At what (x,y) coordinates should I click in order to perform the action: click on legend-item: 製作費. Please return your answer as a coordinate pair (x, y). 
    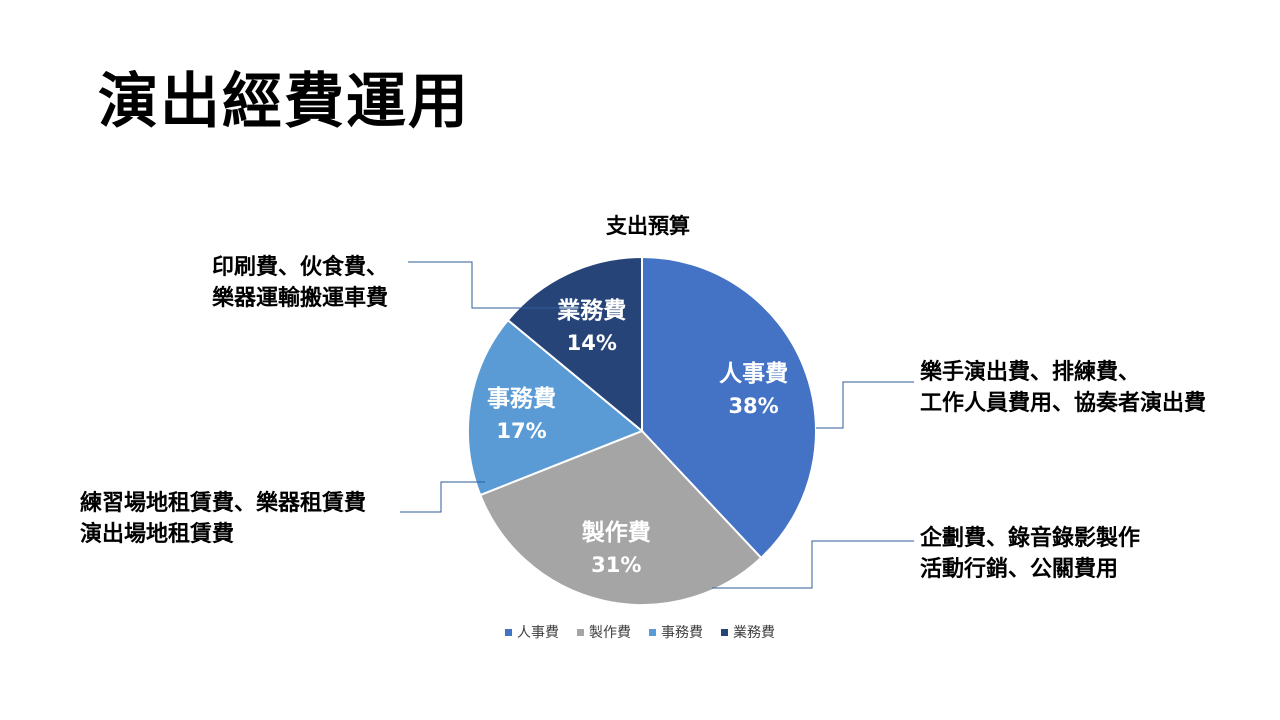
    Looking at the image, I should click on (604, 632).